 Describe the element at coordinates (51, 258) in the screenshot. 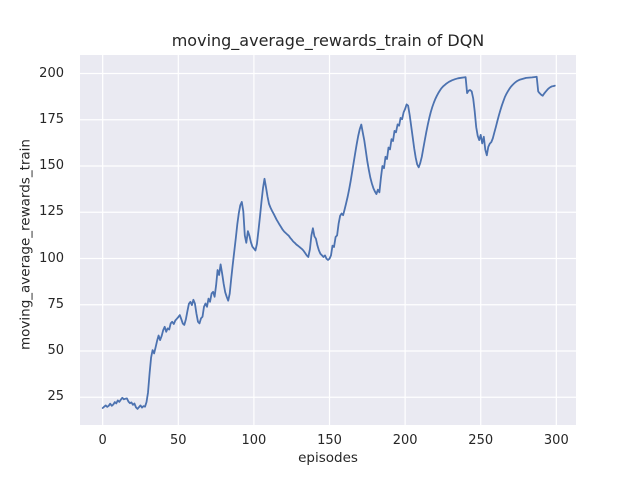

I see `y-tick-label: 100` at that location.